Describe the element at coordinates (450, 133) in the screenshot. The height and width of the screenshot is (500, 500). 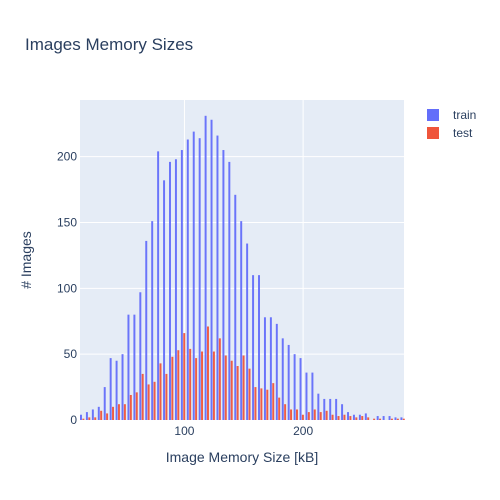
I see `legend-item-test: test` at that location.